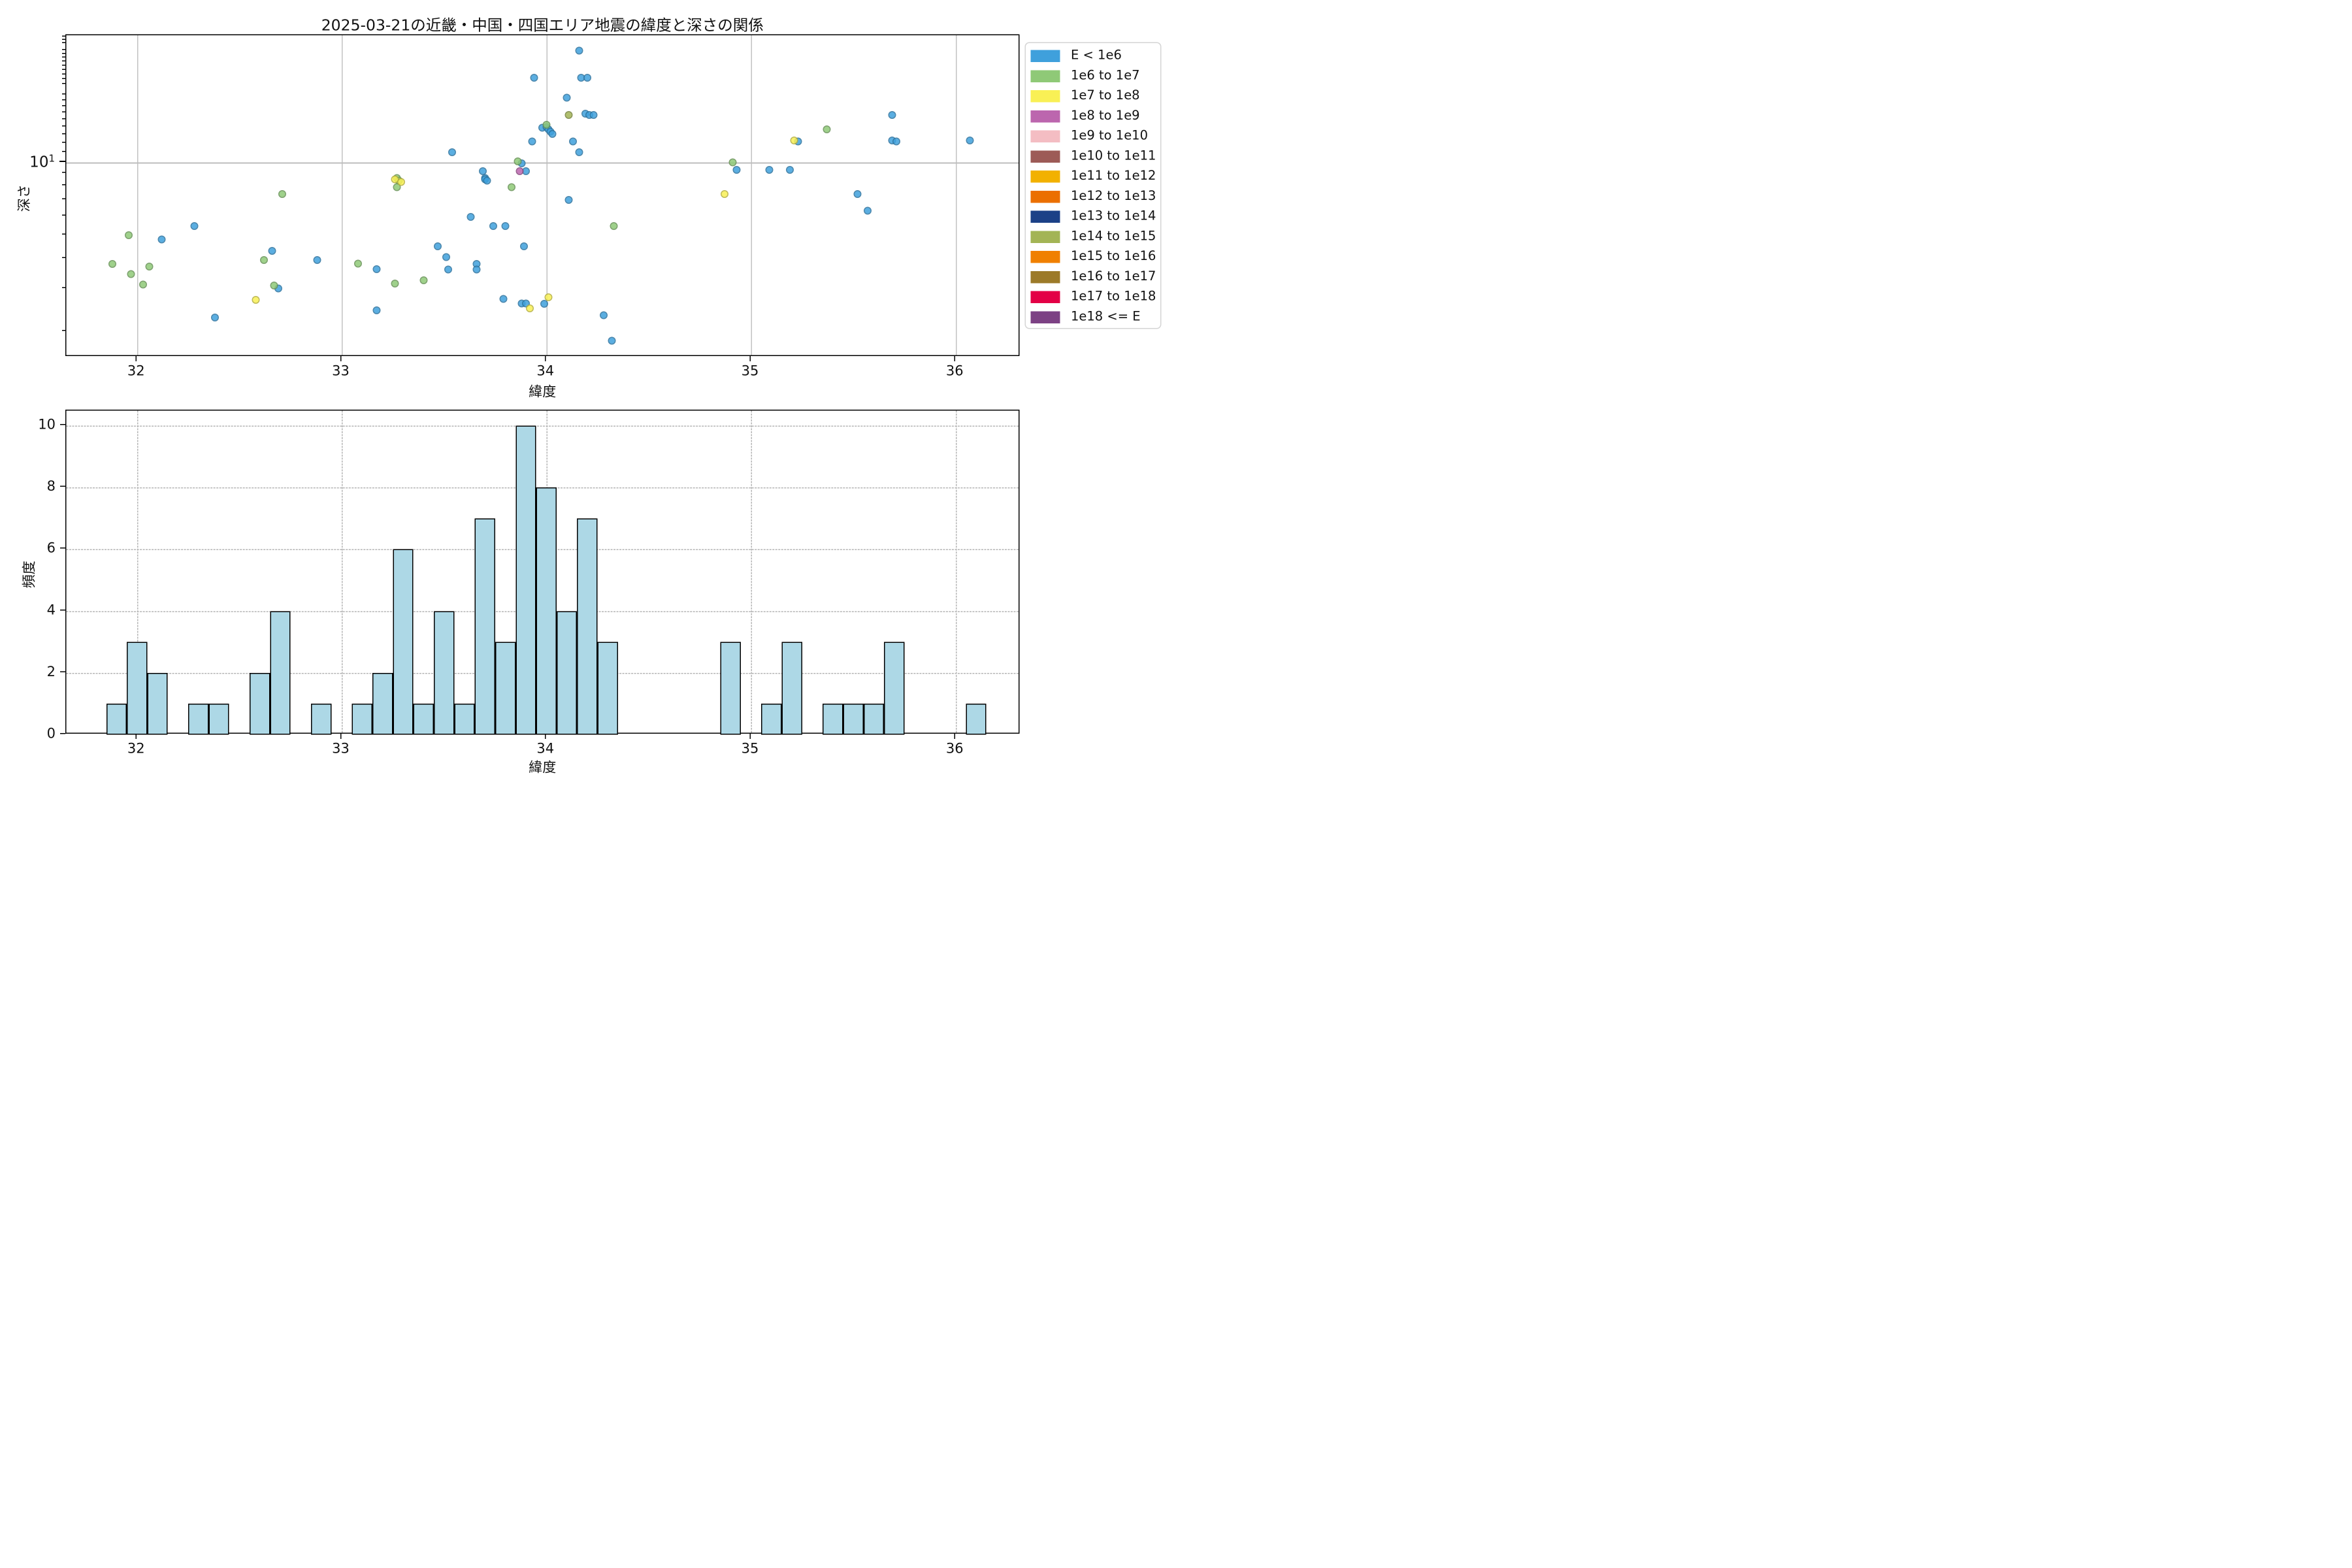  What do you see at coordinates (542, 195) in the screenshot?
I see `scatter-axes` at bounding box center [542, 195].